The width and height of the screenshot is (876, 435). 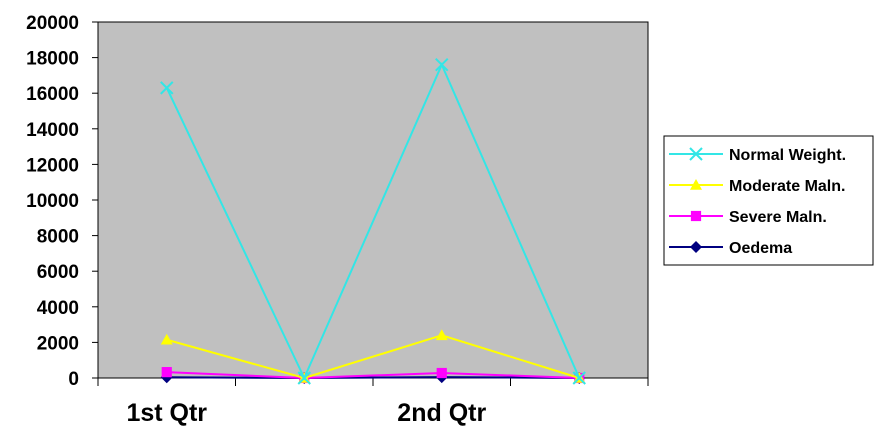 What do you see at coordinates (373, 402) in the screenshot?
I see `x-axis: 1st Qtr 2nd Qtr` at bounding box center [373, 402].